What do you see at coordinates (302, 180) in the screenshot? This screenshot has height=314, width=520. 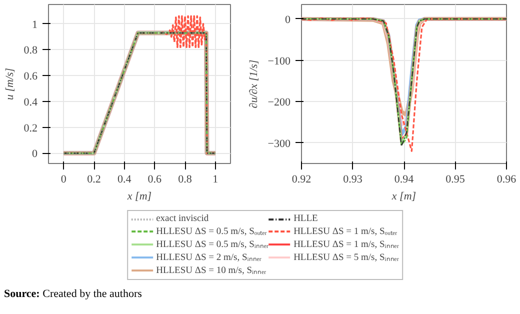 I see `x-tick-label: 0.92` at bounding box center [302, 180].